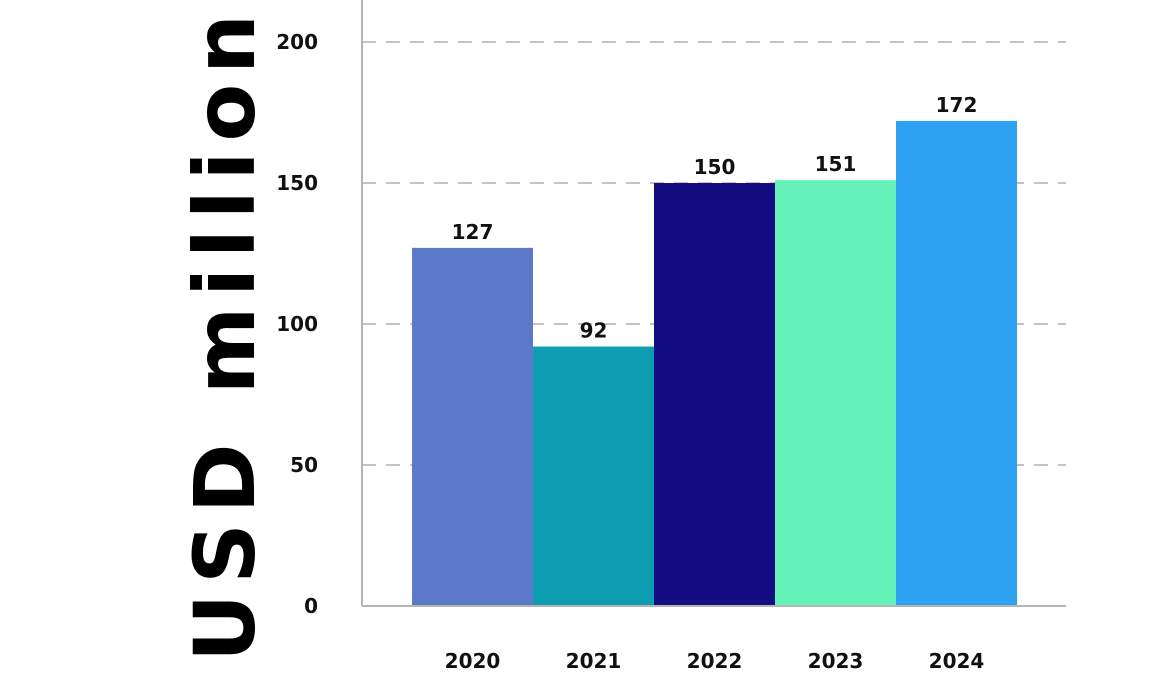 The width and height of the screenshot is (1170, 686). I want to click on value-label-2023: 151, so click(836, 164).